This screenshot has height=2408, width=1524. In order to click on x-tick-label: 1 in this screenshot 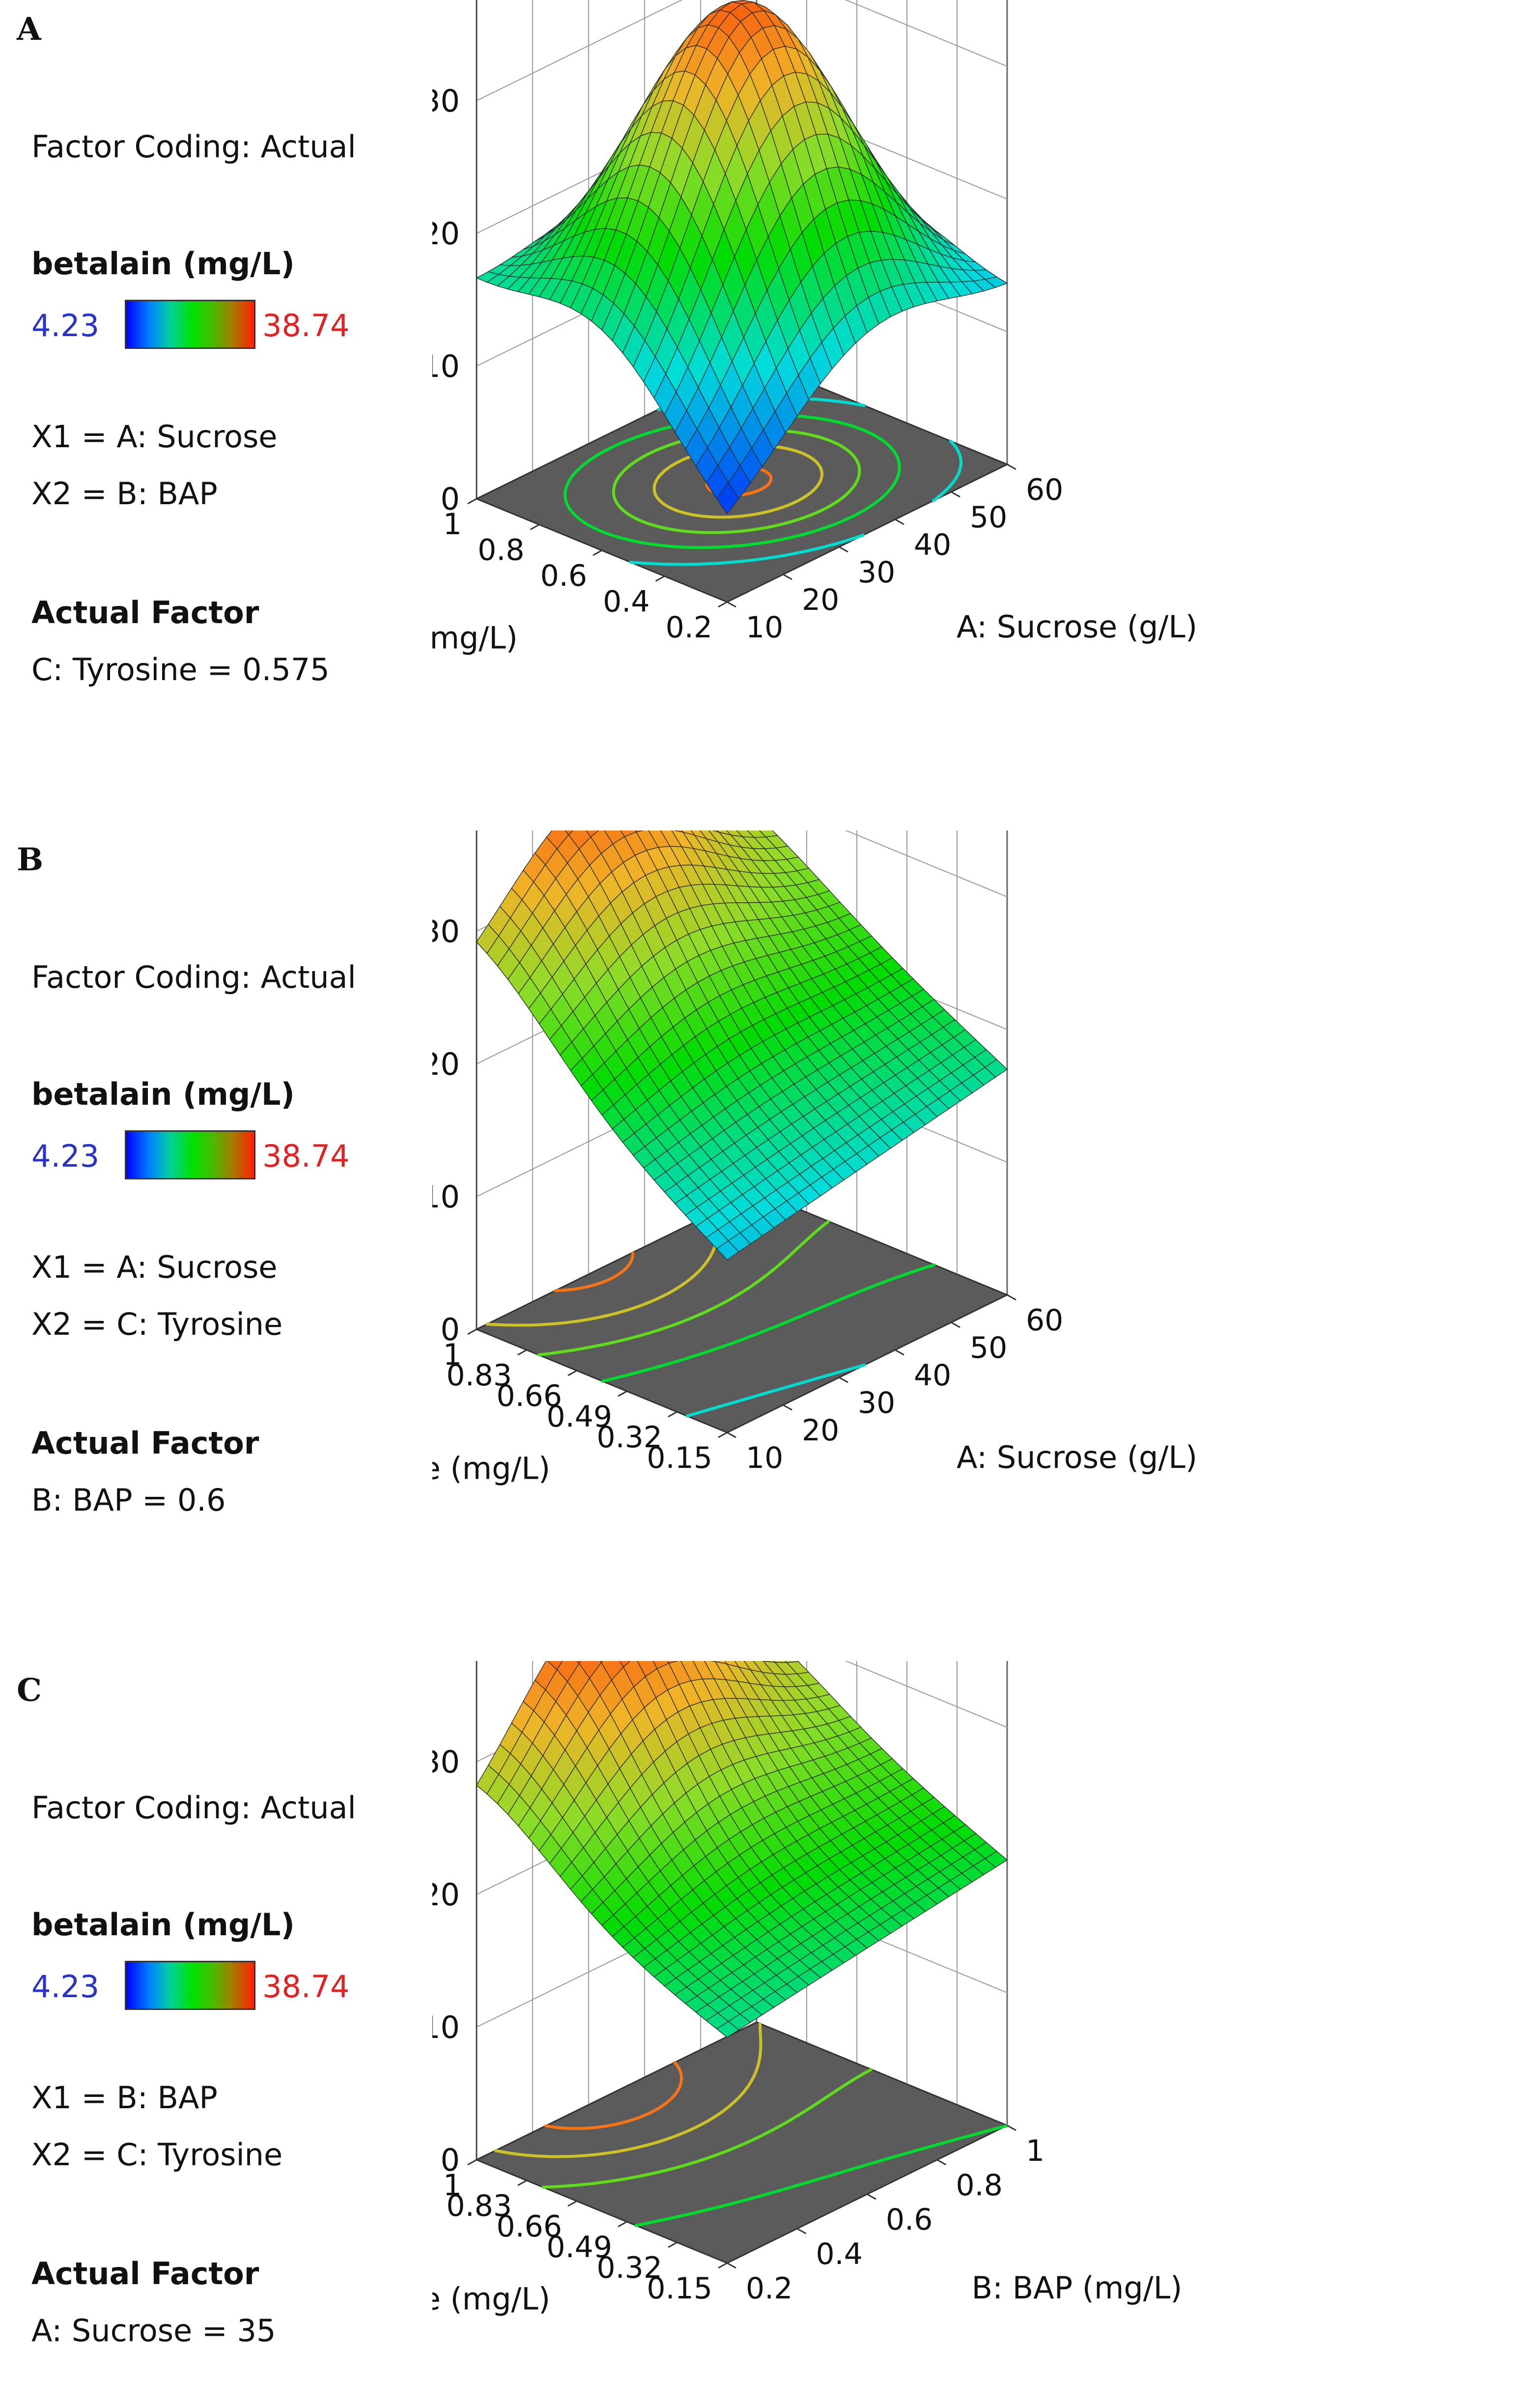, I will do `click(1035, 2151)`.